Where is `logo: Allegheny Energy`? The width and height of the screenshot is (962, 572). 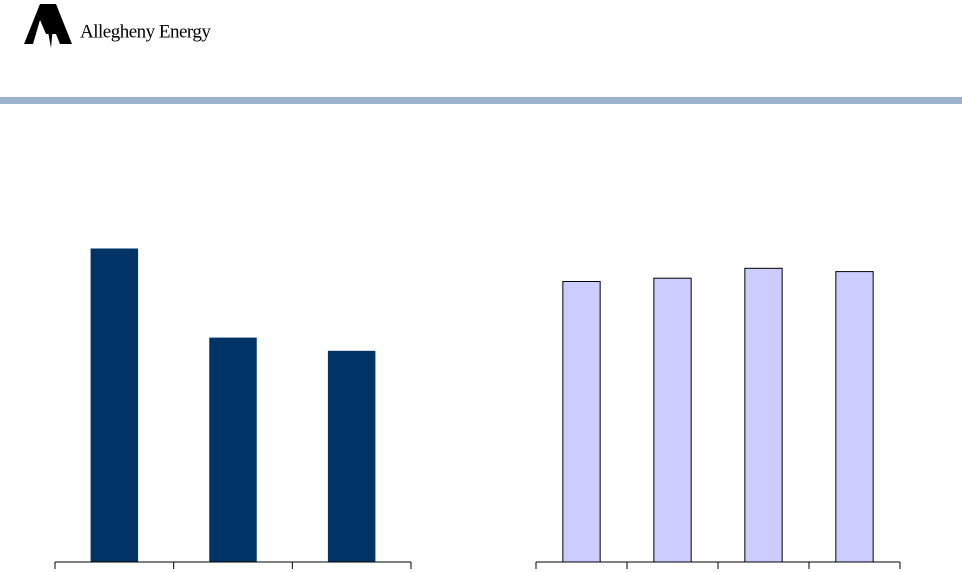 logo: Allegheny Energy is located at coordinates (118, 26).